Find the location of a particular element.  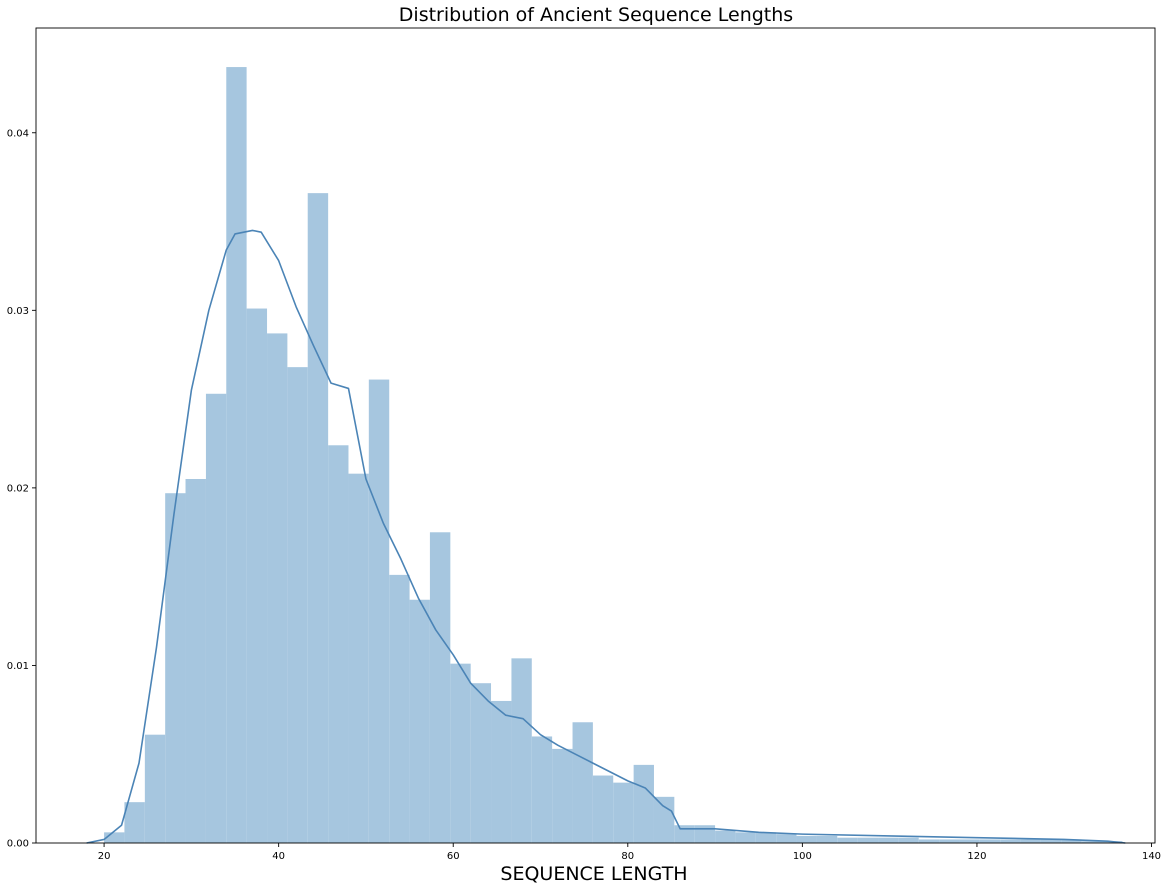

y-tick-label: 0.01 is located at coordinates (18, 666).